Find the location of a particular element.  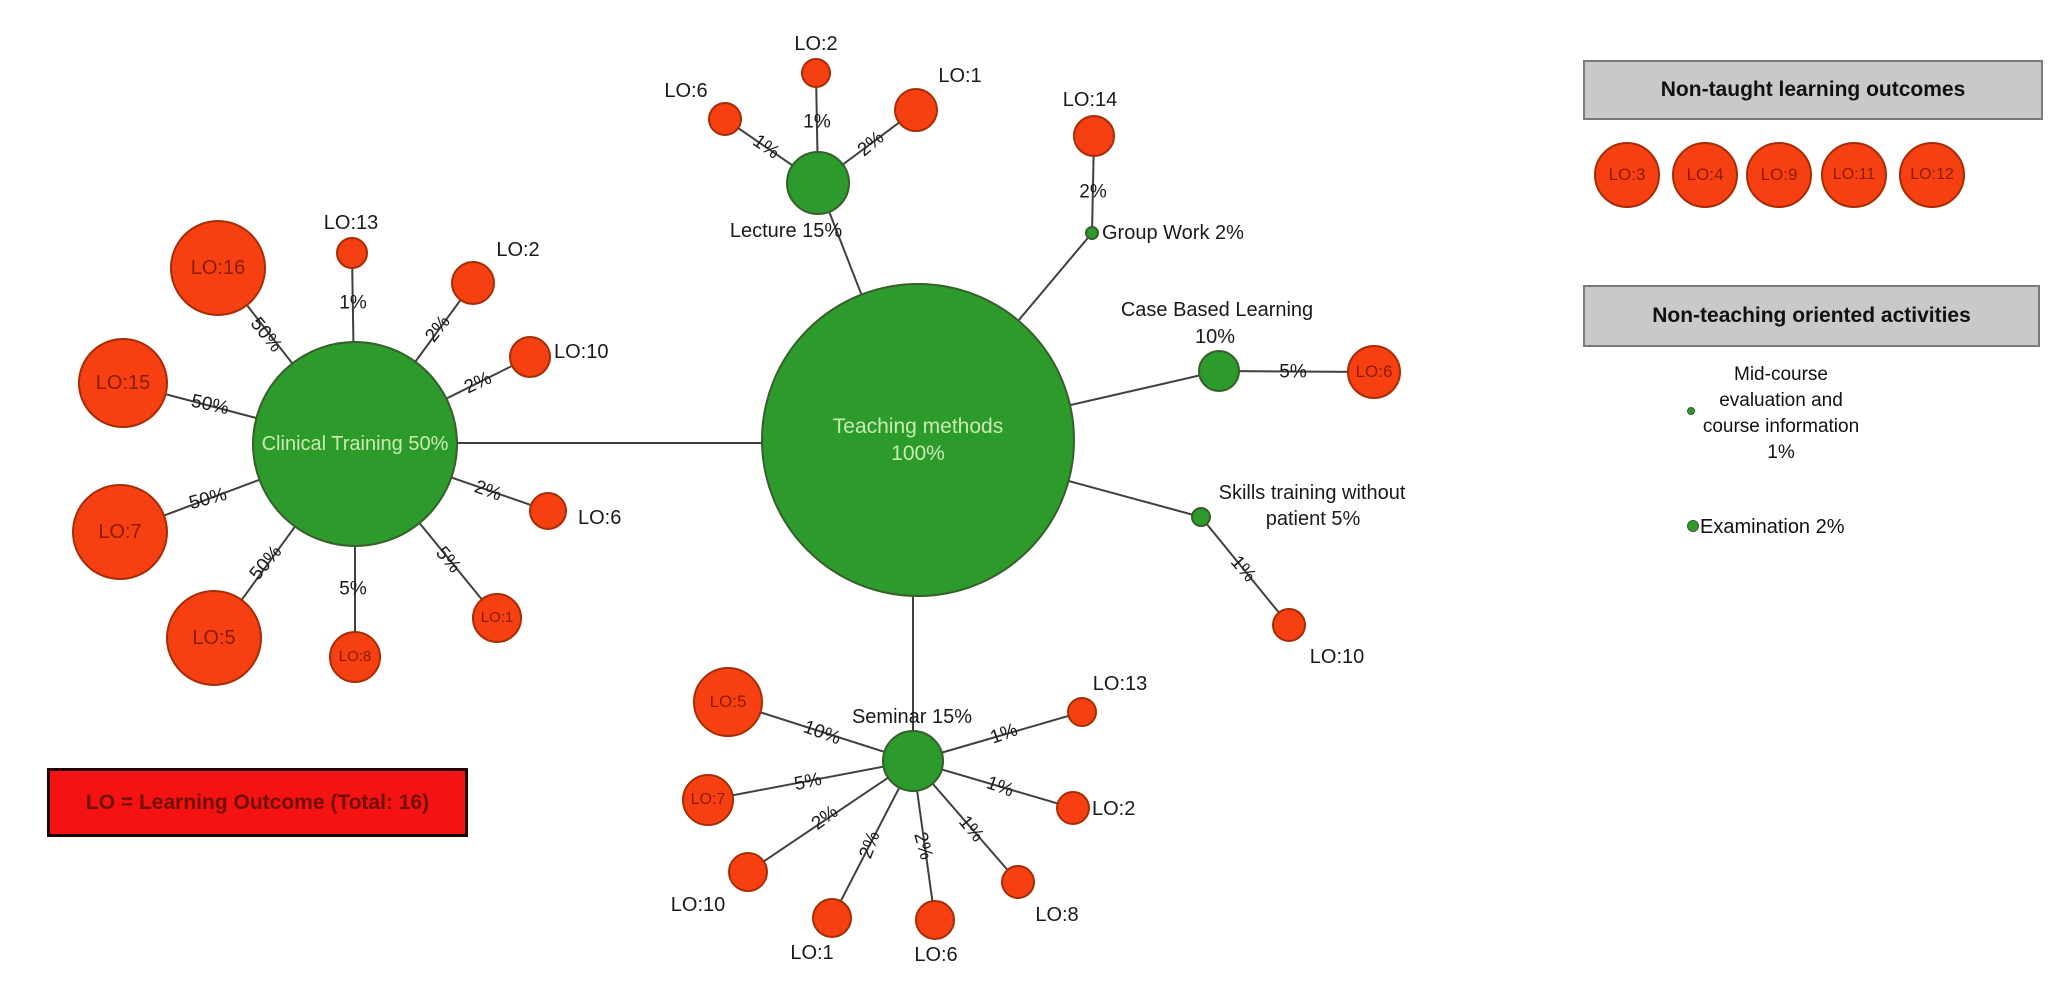

node-name-label: Case Based Learning is located at coordinates (1217, 310).